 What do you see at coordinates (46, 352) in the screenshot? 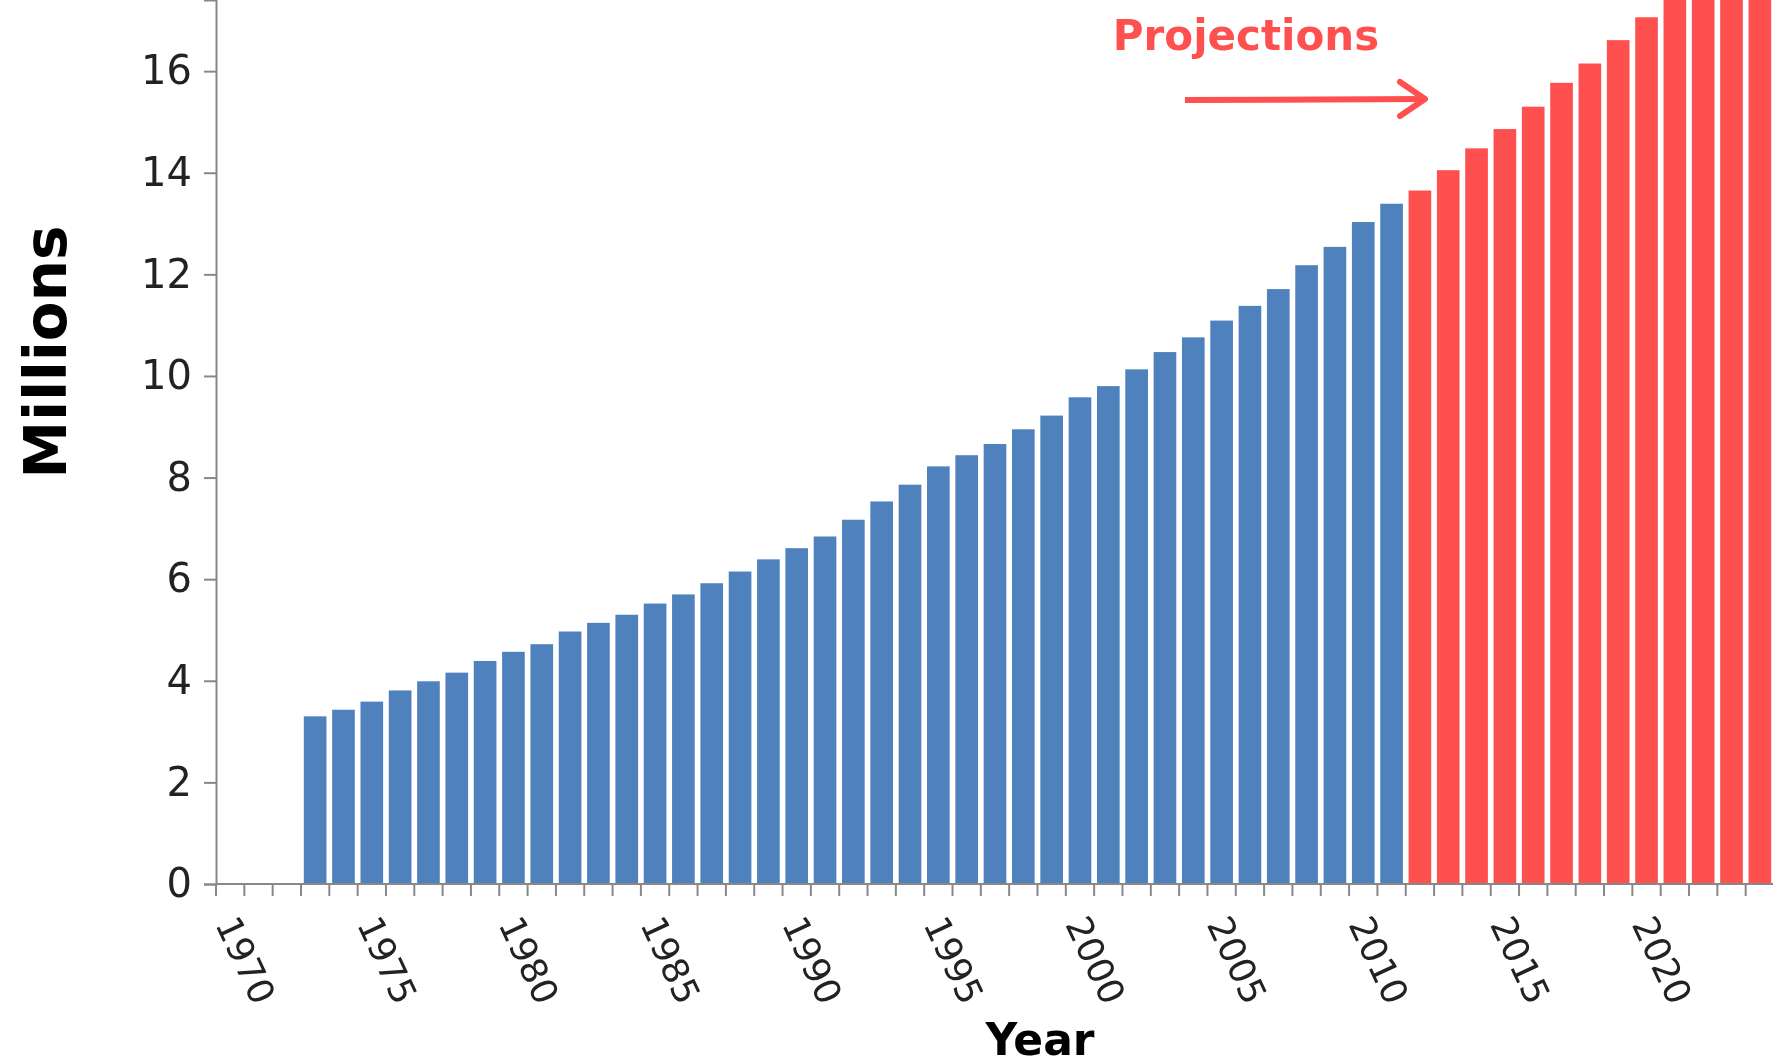
I see `y-axis-title: Millions` at bounding box center [46, 352].